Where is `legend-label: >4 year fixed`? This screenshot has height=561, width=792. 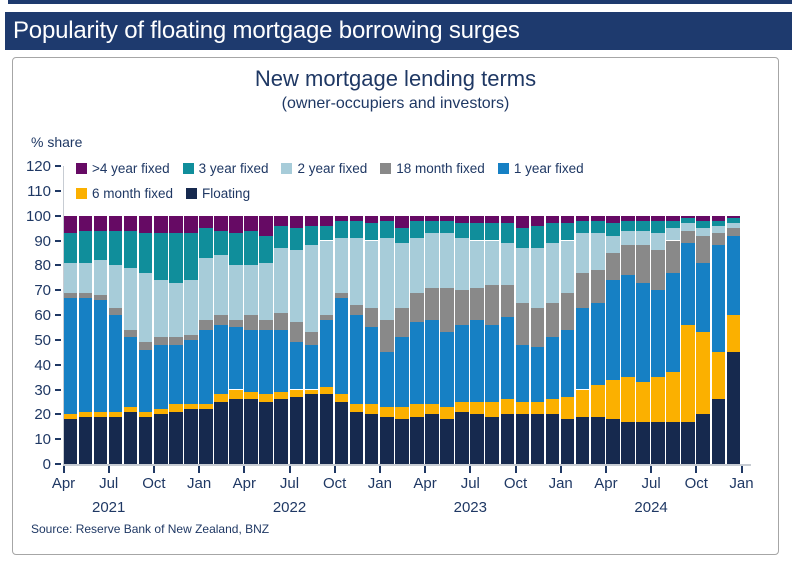
legend-label: >4 year fixed is located at coordinates (131, 168).